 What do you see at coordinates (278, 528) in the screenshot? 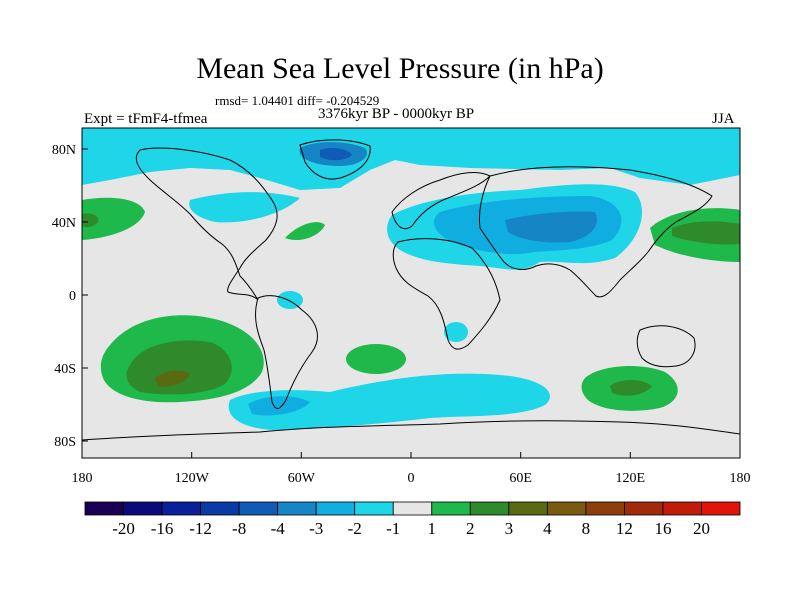
I see `colorbar-label: -4` at bounding box center [278, 528].